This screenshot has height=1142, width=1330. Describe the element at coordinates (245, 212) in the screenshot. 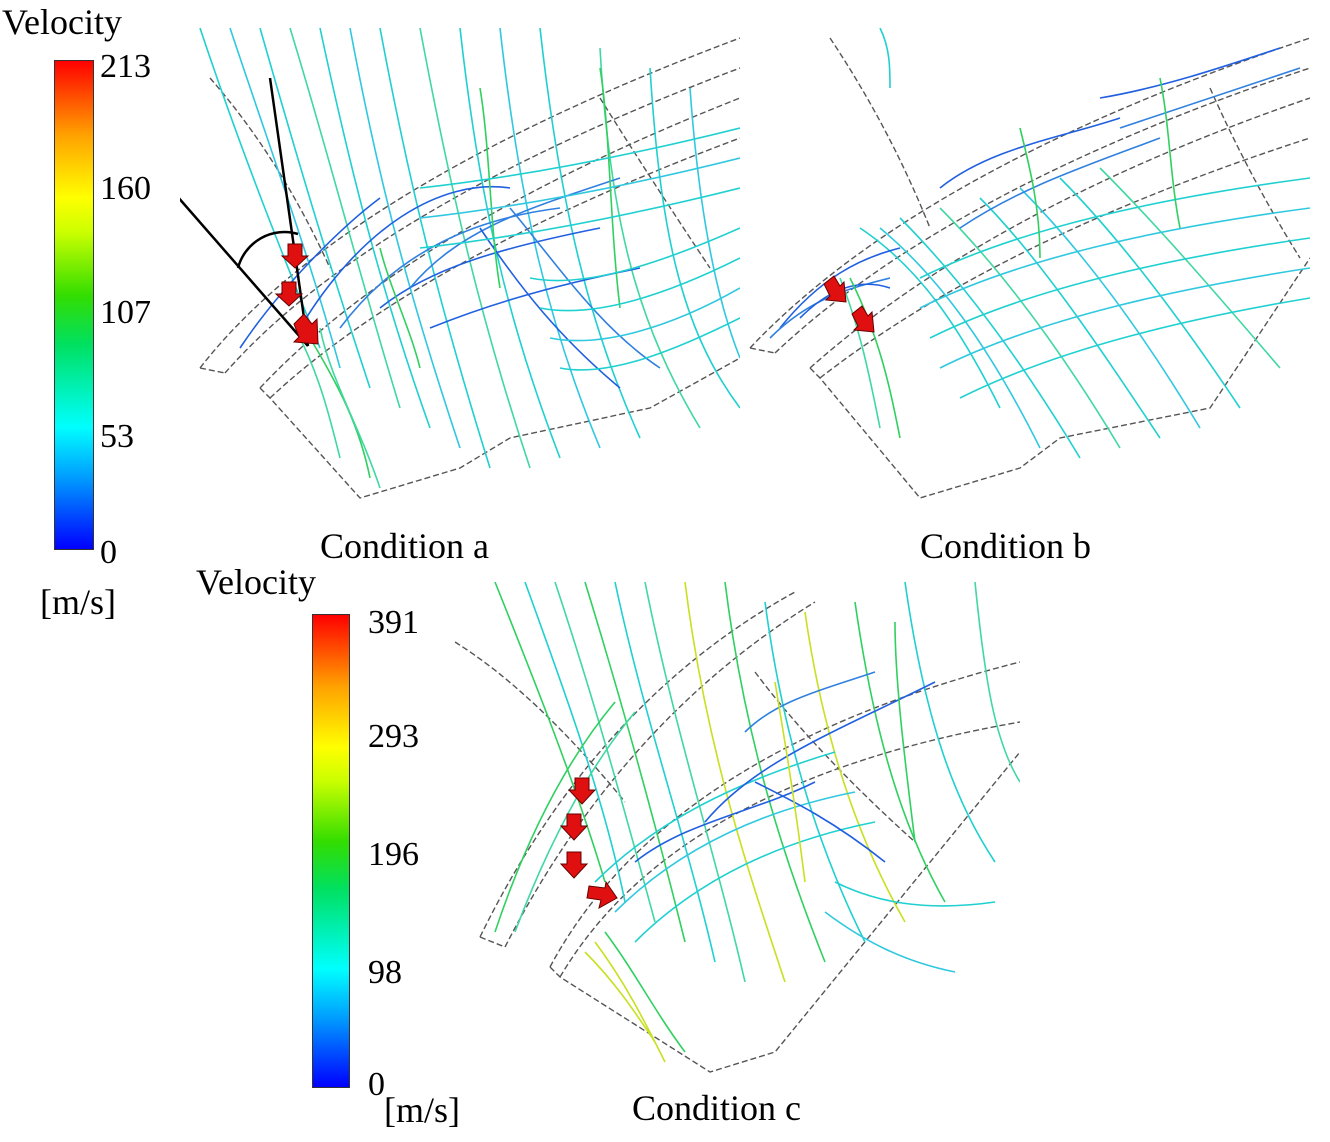

I see `angle-annotation-a` at that location.